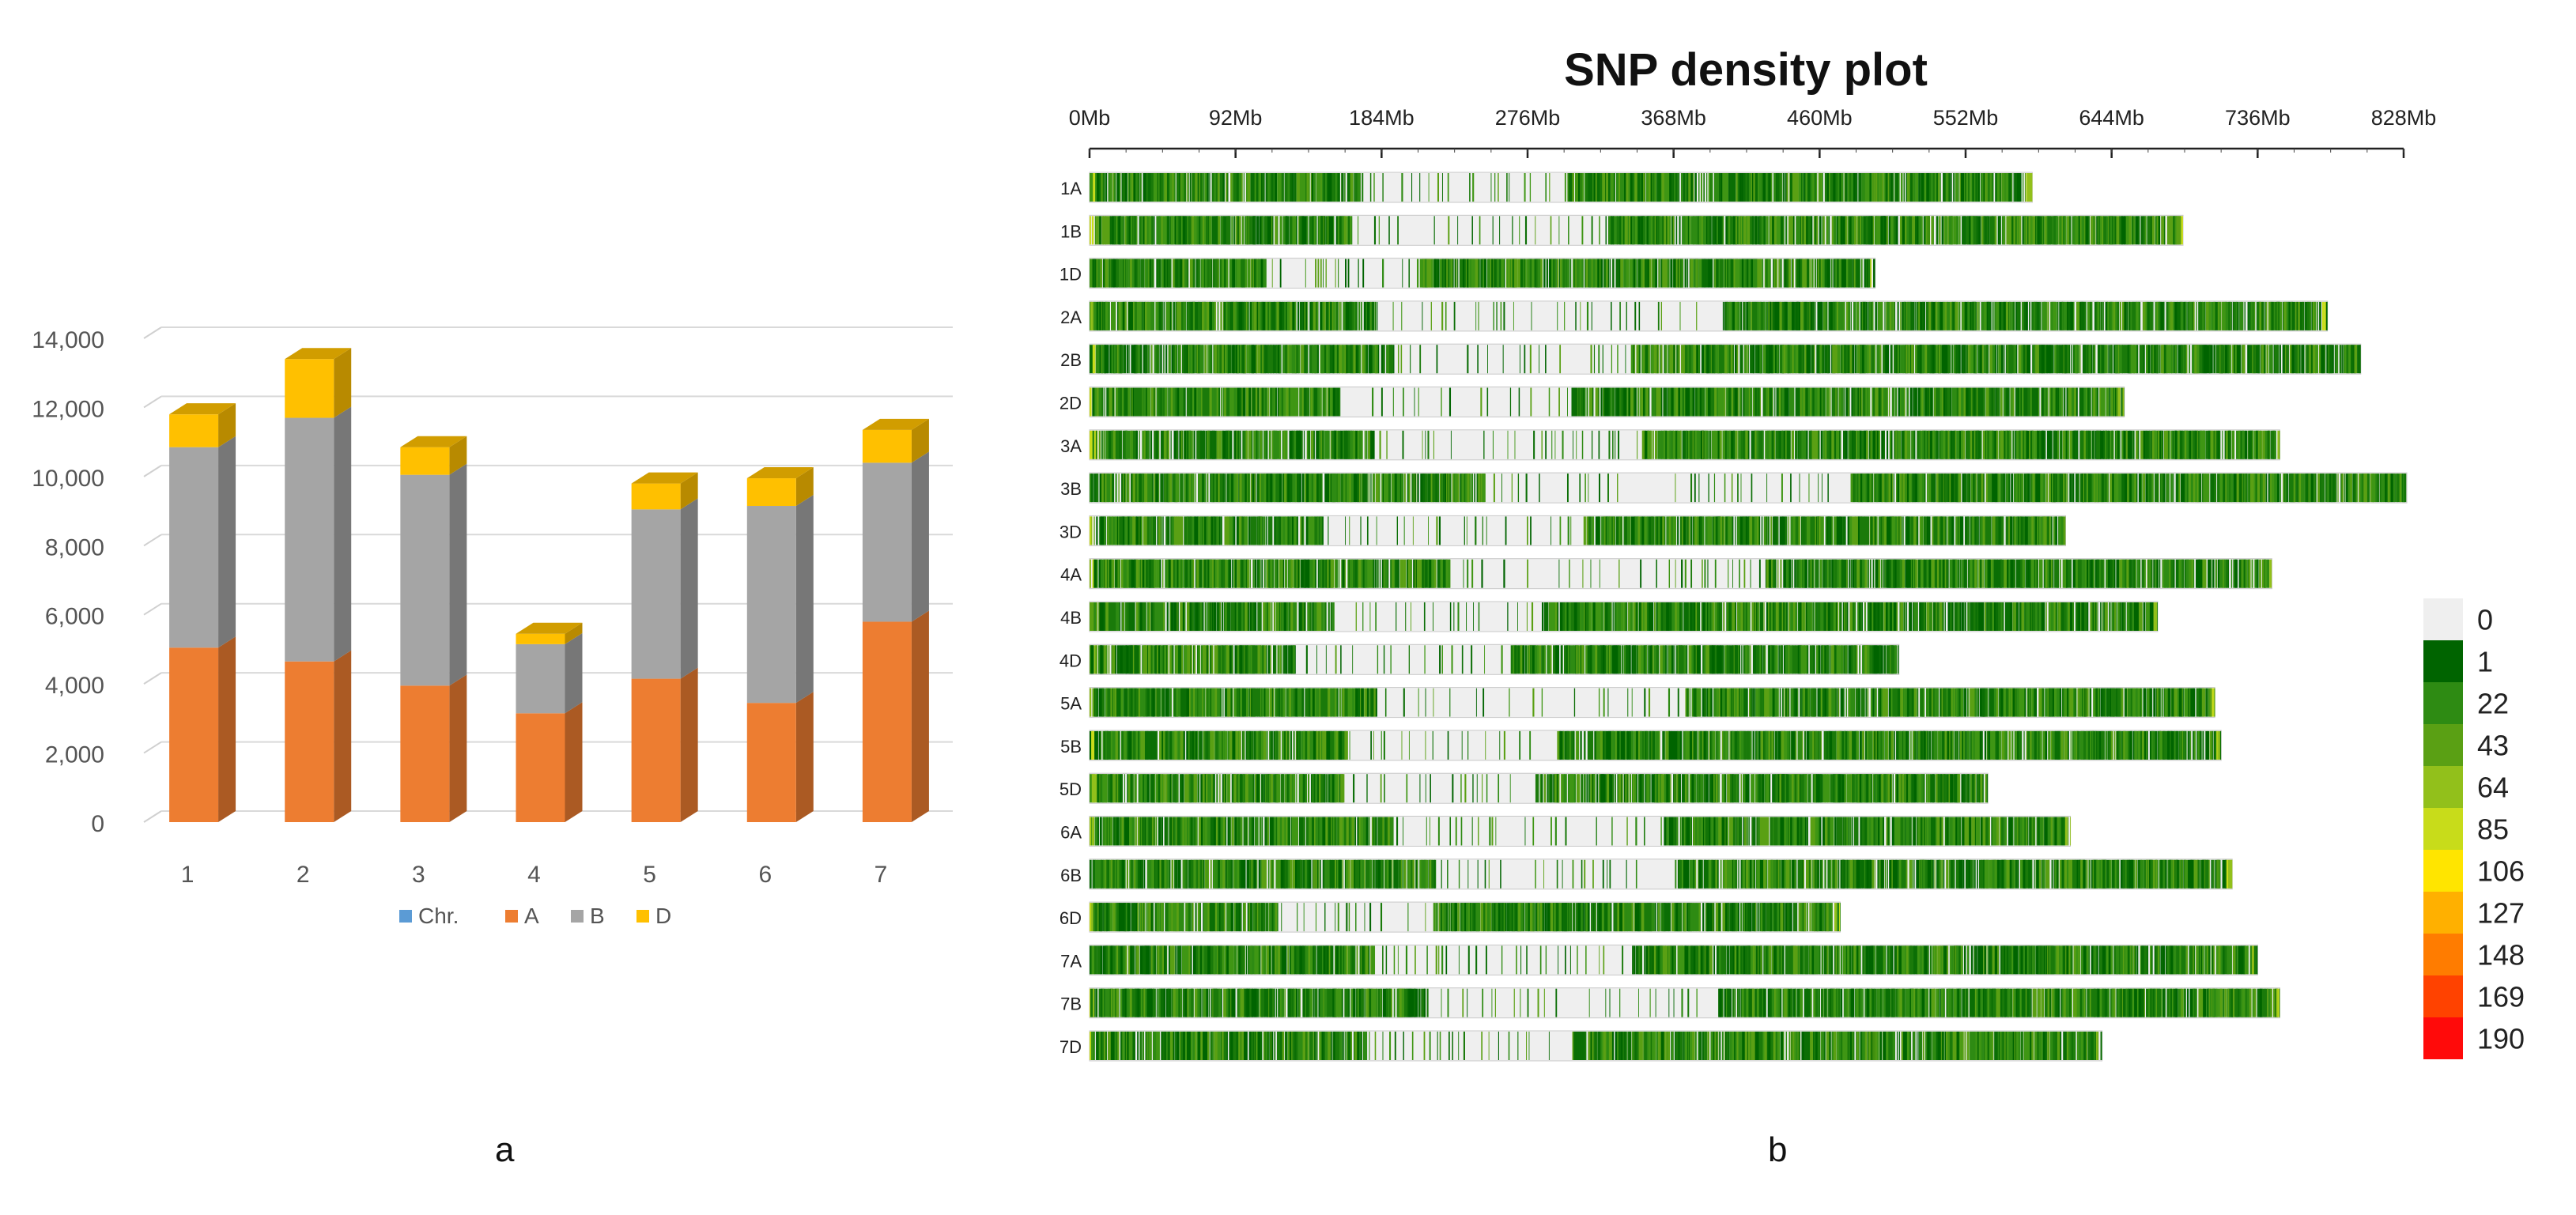  Describe the element at coordinates (74, 617) in the screenshot. I see `y-tick-label: 6,000` at that location.